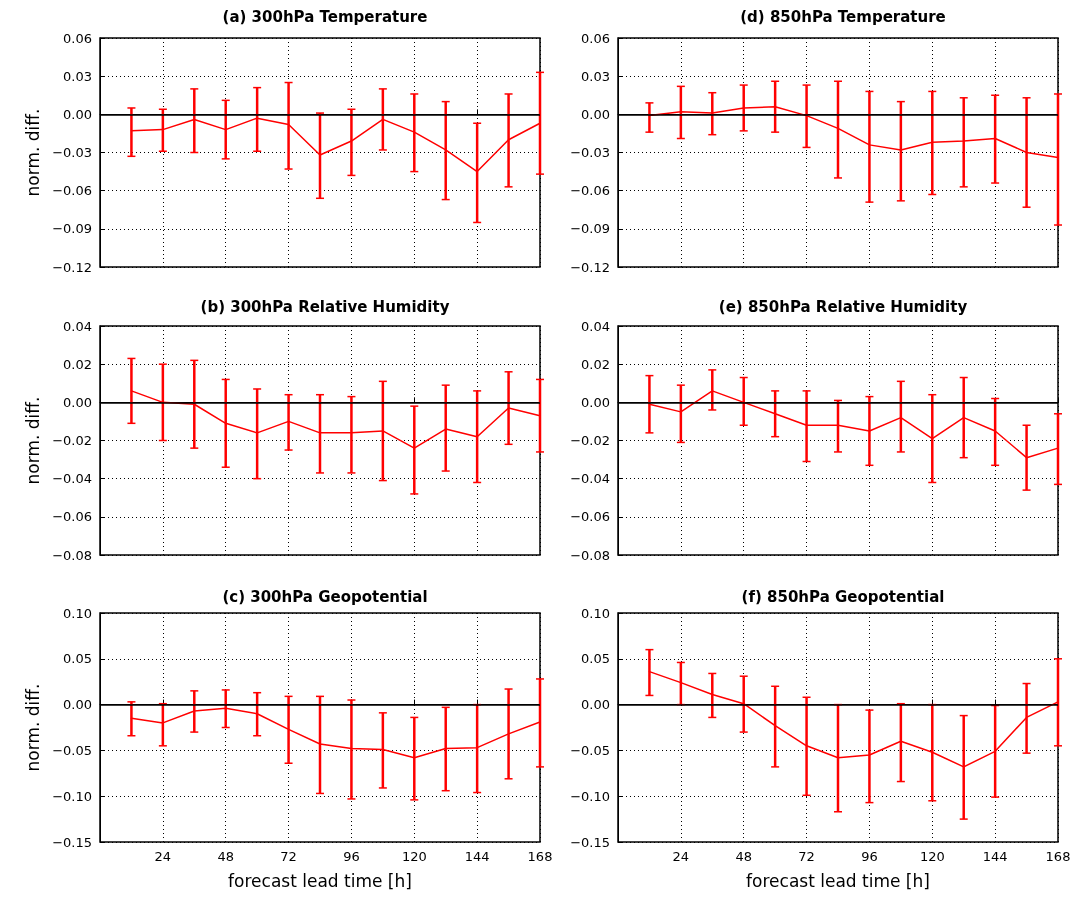 Image resolution: width=1075 pixels, height=898 pixels. I want to click on chart-title: (a) 300hPa Temperature, so click(325, 16).